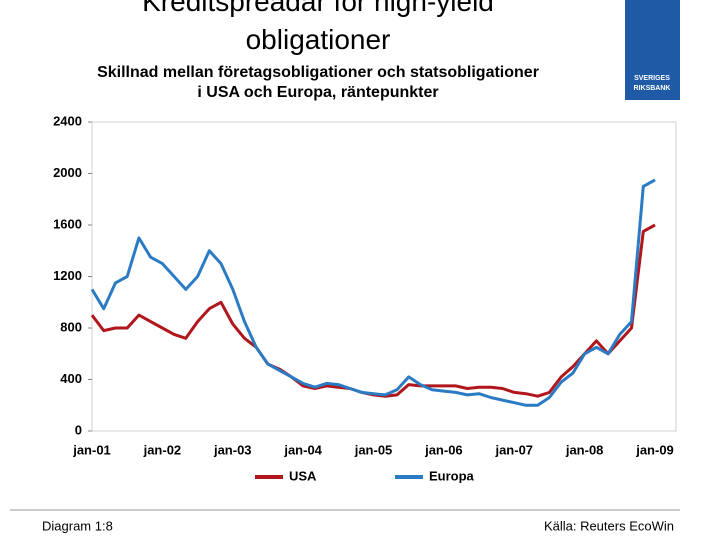  I want to click on y-tick-label: 2400, so click(67, 120).